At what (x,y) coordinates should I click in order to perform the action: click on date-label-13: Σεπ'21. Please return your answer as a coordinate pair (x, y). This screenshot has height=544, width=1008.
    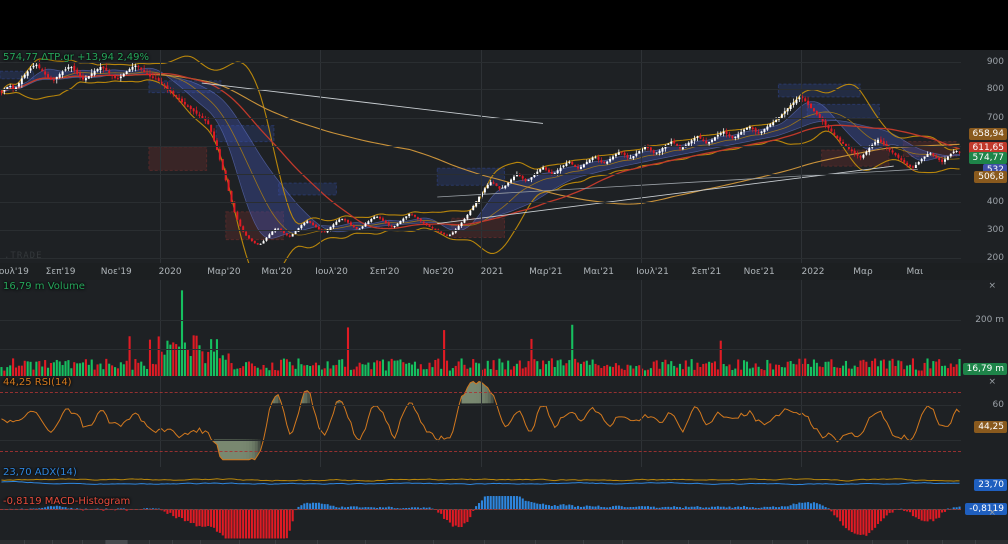
    Looking at the image, I should click on (706, 272).